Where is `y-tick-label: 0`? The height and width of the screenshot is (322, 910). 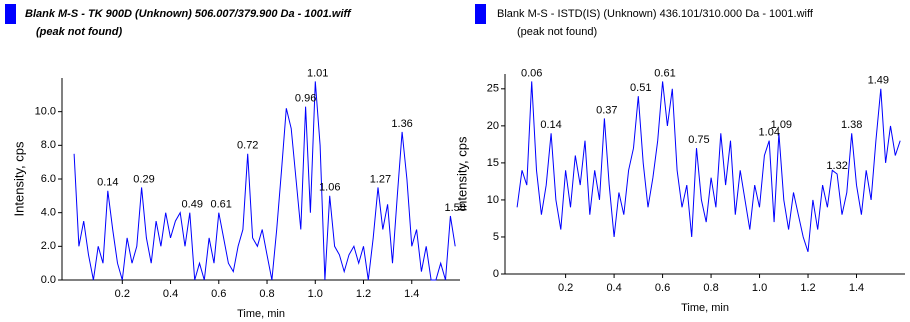
y-tick-label: 0 is located at coordinates (496, 274).